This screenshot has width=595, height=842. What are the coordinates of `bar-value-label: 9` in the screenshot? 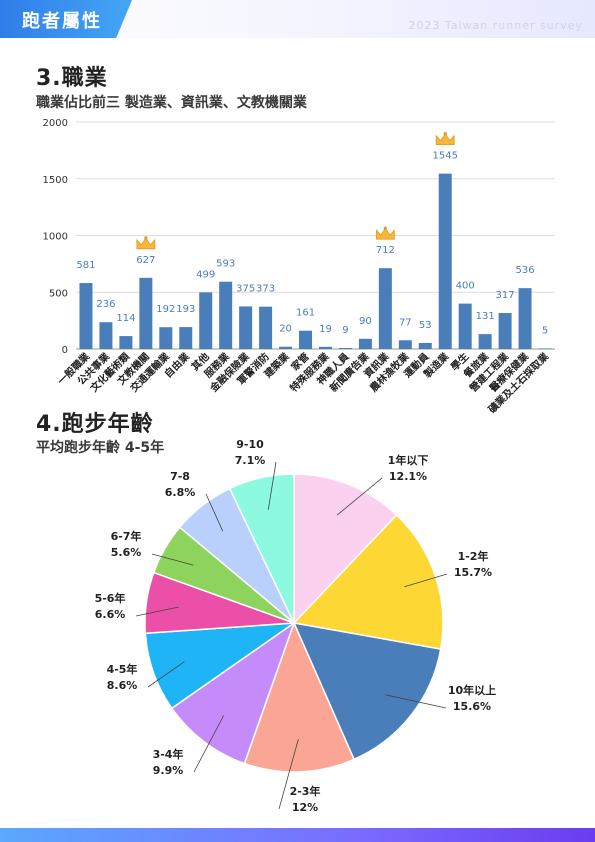 It's located at (345, 330).